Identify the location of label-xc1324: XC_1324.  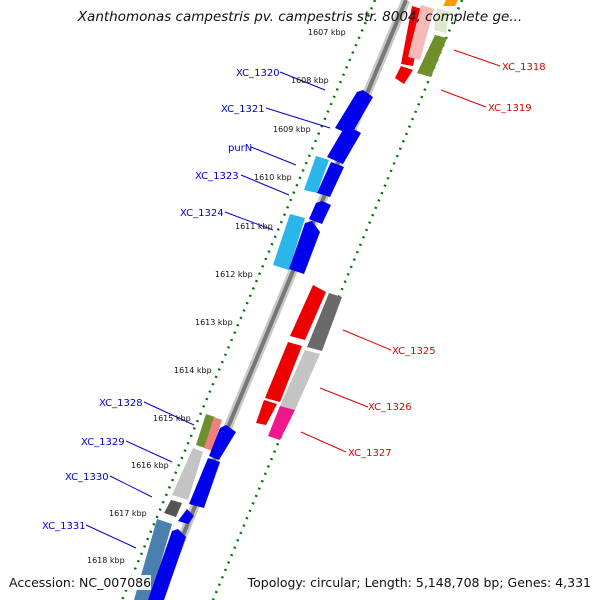
(202, 213).